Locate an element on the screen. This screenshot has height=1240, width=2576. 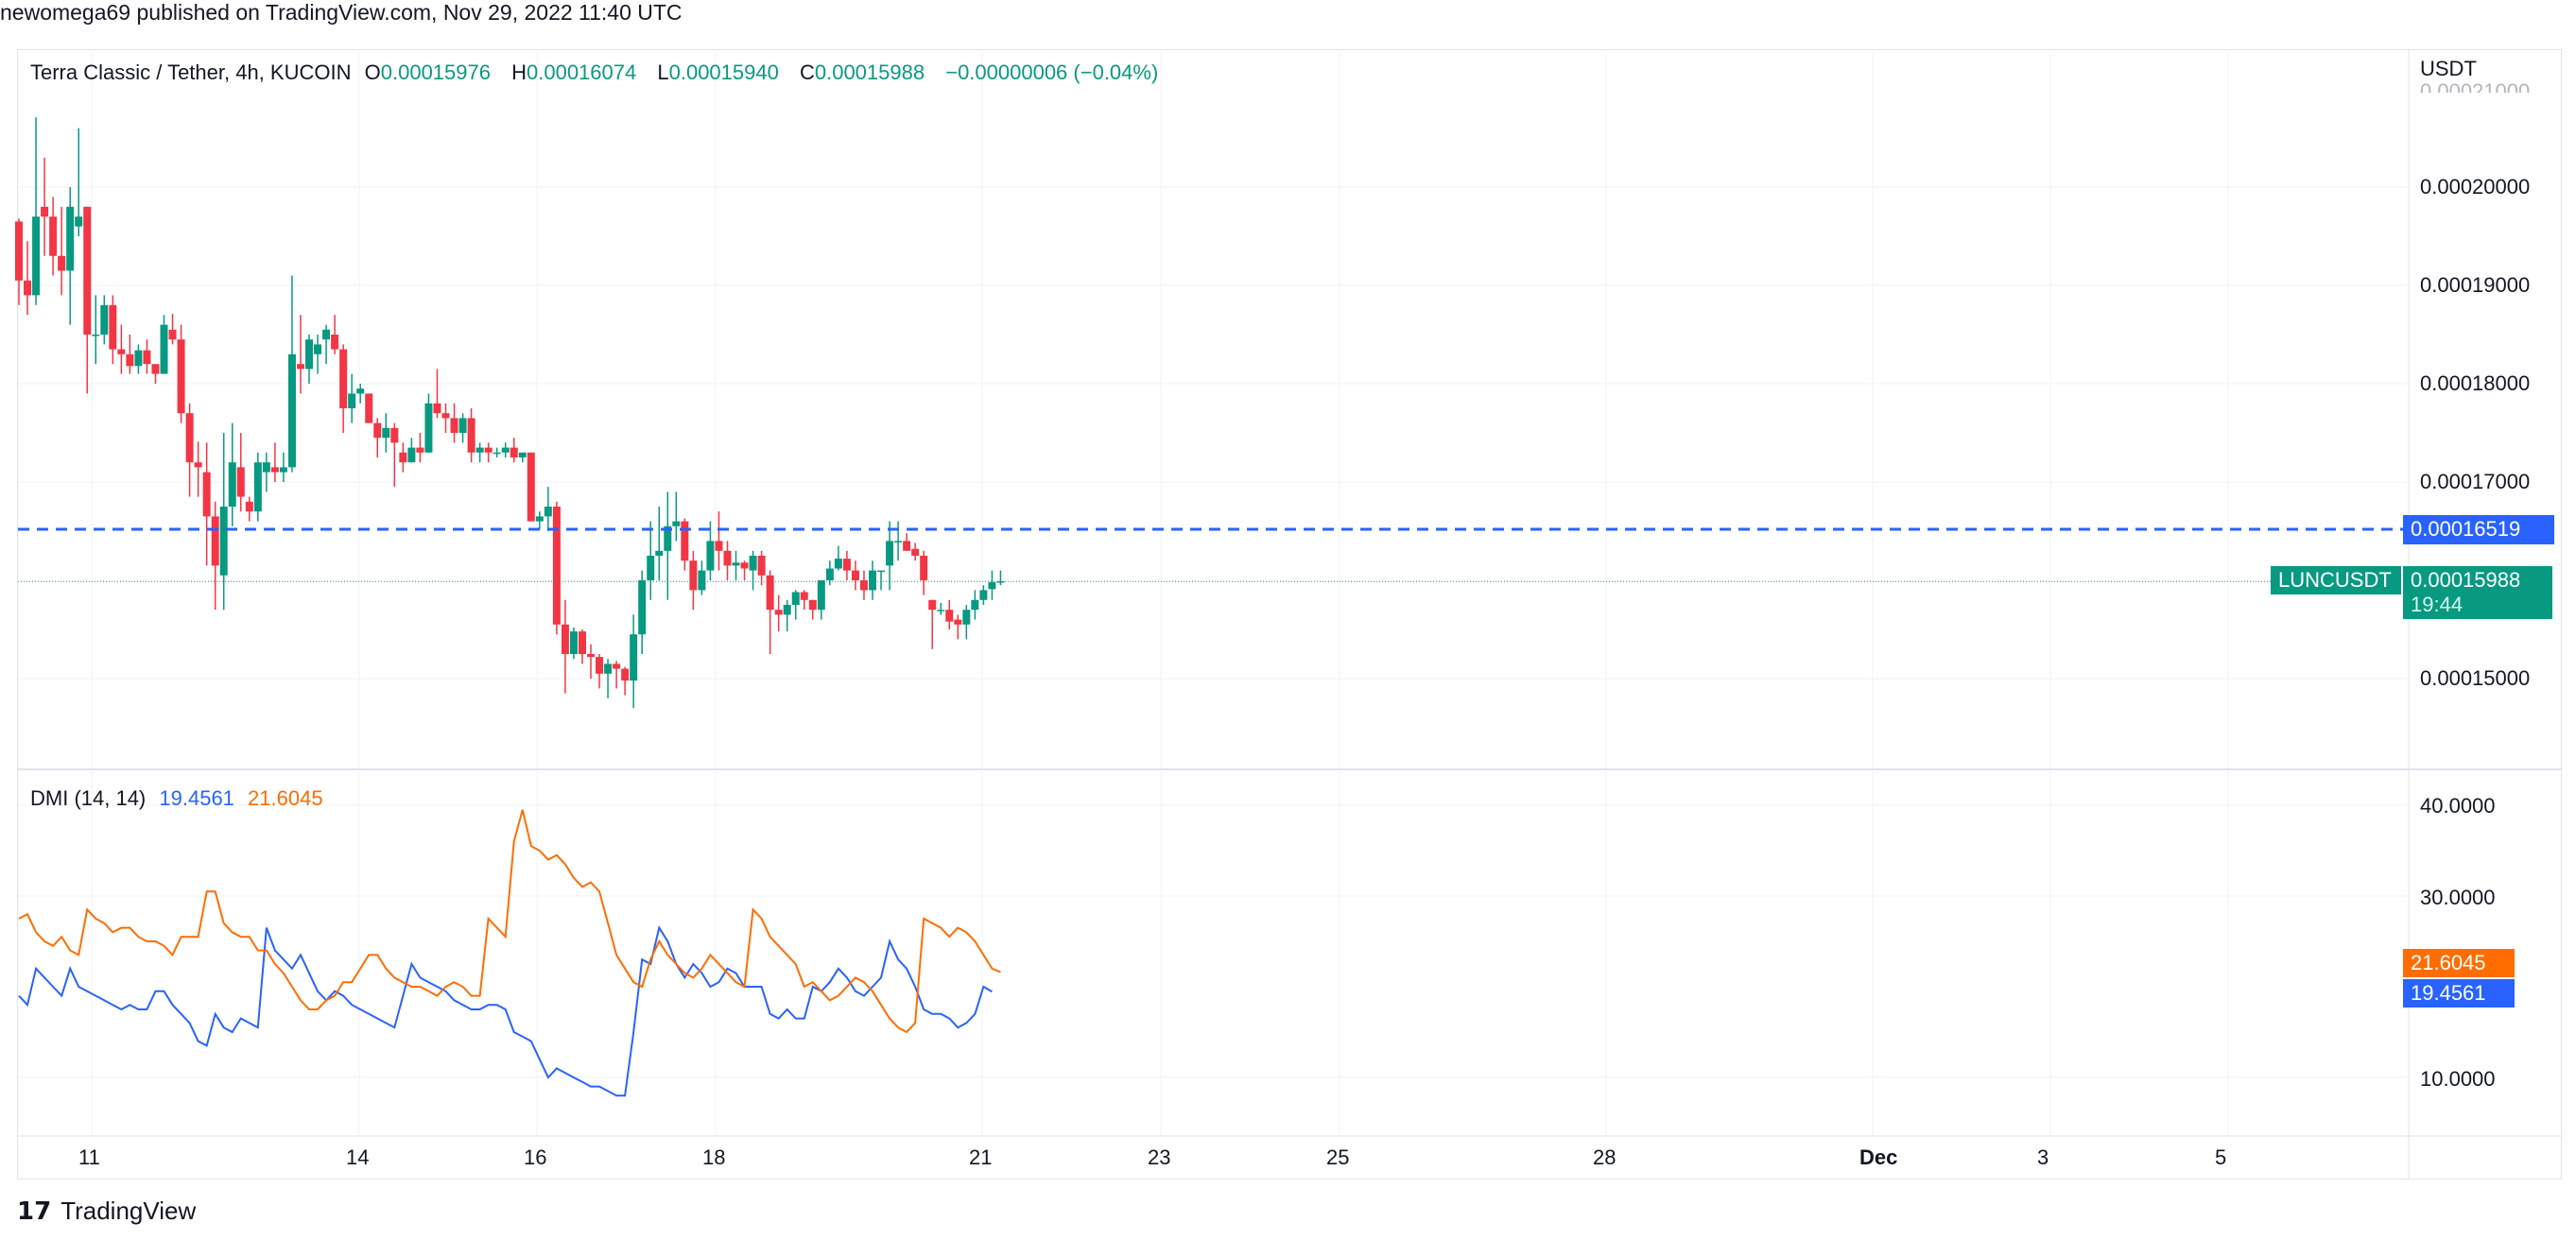
brand-name: TradingView is located at coordinates (129, 1211).